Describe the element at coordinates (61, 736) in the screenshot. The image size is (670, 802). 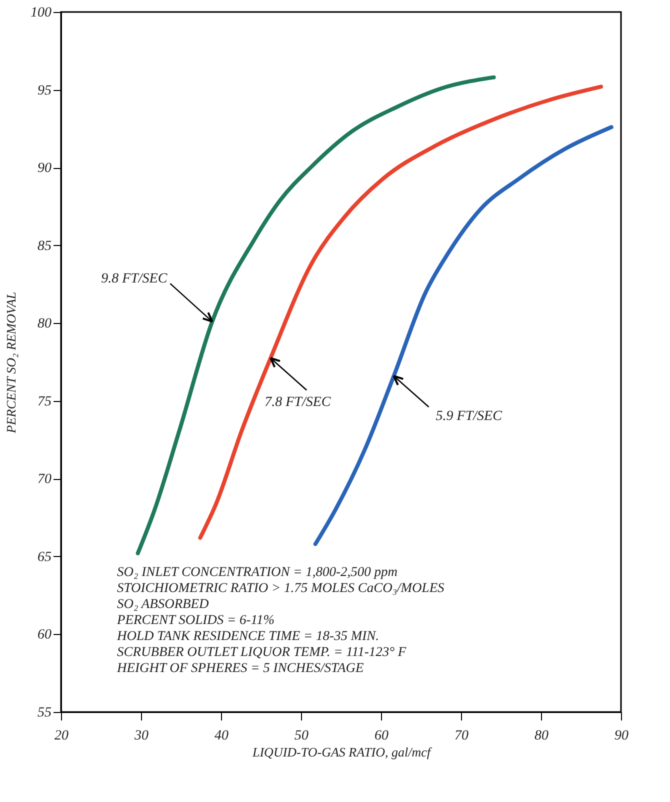
I see `x-tick-label: 20` at that location.